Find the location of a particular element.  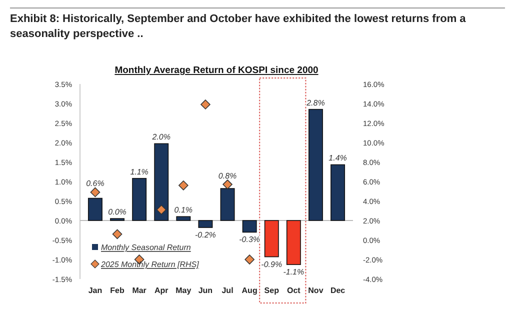

chart-subtitle: Monthly Average Return of KOSPI since 2000 is located at coordinates (216, 70).